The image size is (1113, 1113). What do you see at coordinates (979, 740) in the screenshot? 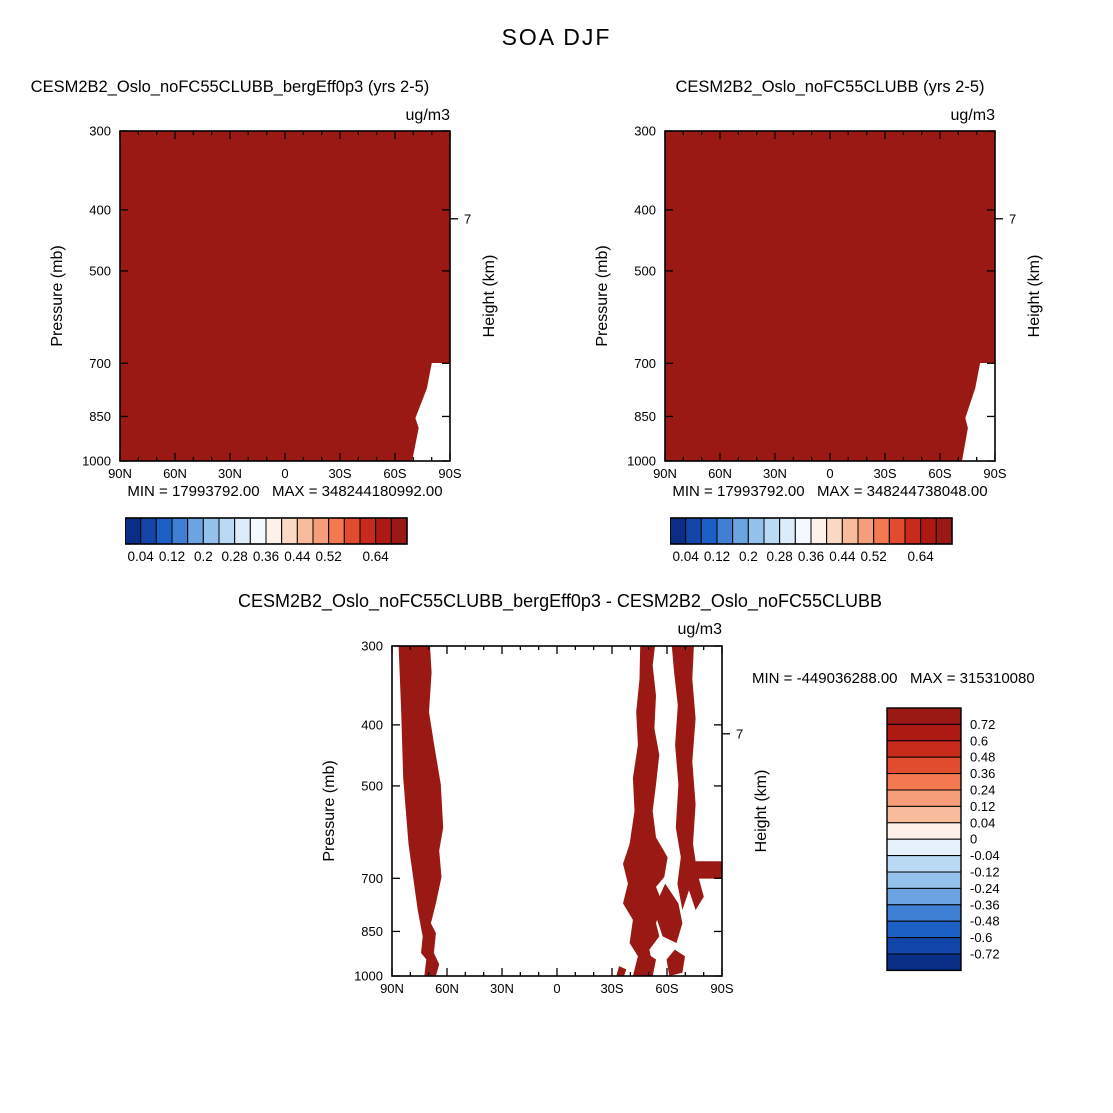
I see `legend-label: 0.6` at bounding box center [979, 740].